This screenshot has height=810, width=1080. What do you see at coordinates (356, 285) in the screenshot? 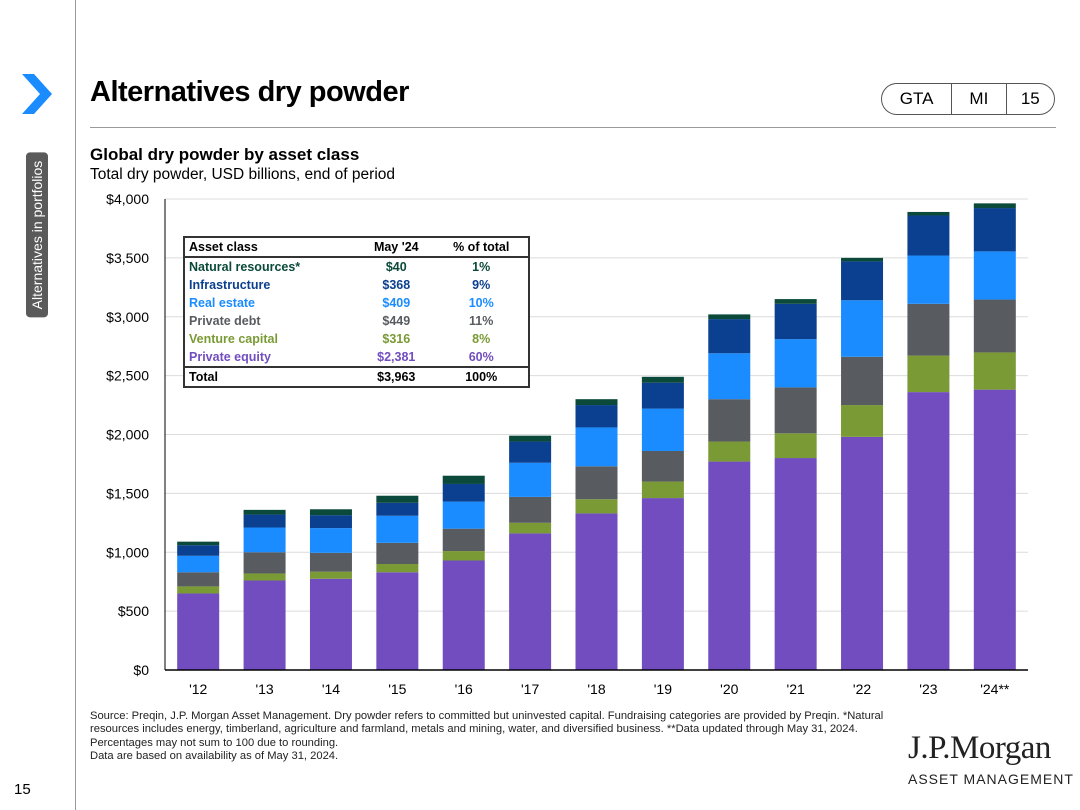
I see `table-row: Infrastructure $368 9%` at bounding box center [356, 285].